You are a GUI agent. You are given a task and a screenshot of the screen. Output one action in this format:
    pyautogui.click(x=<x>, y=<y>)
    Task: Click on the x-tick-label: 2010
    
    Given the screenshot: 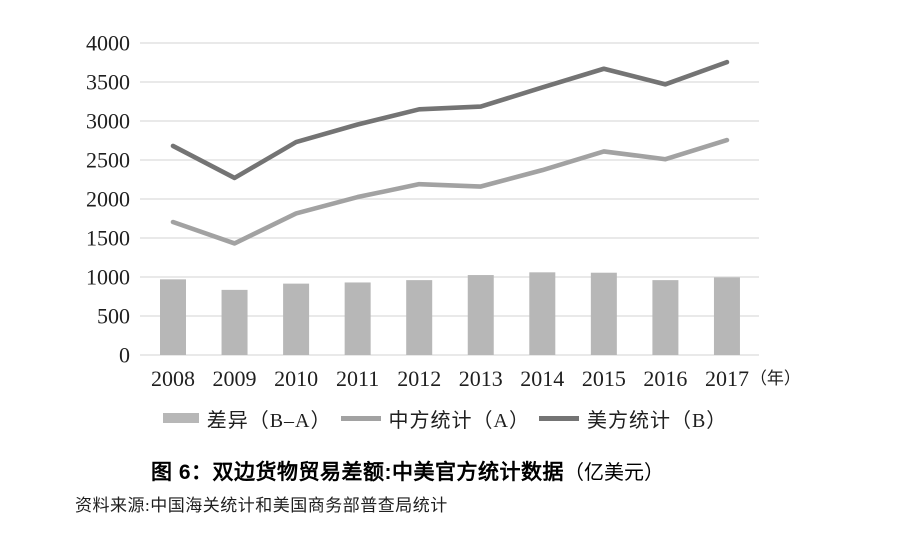 What is the action you would take?
    pyautogui.click(x=296, y=378)
    